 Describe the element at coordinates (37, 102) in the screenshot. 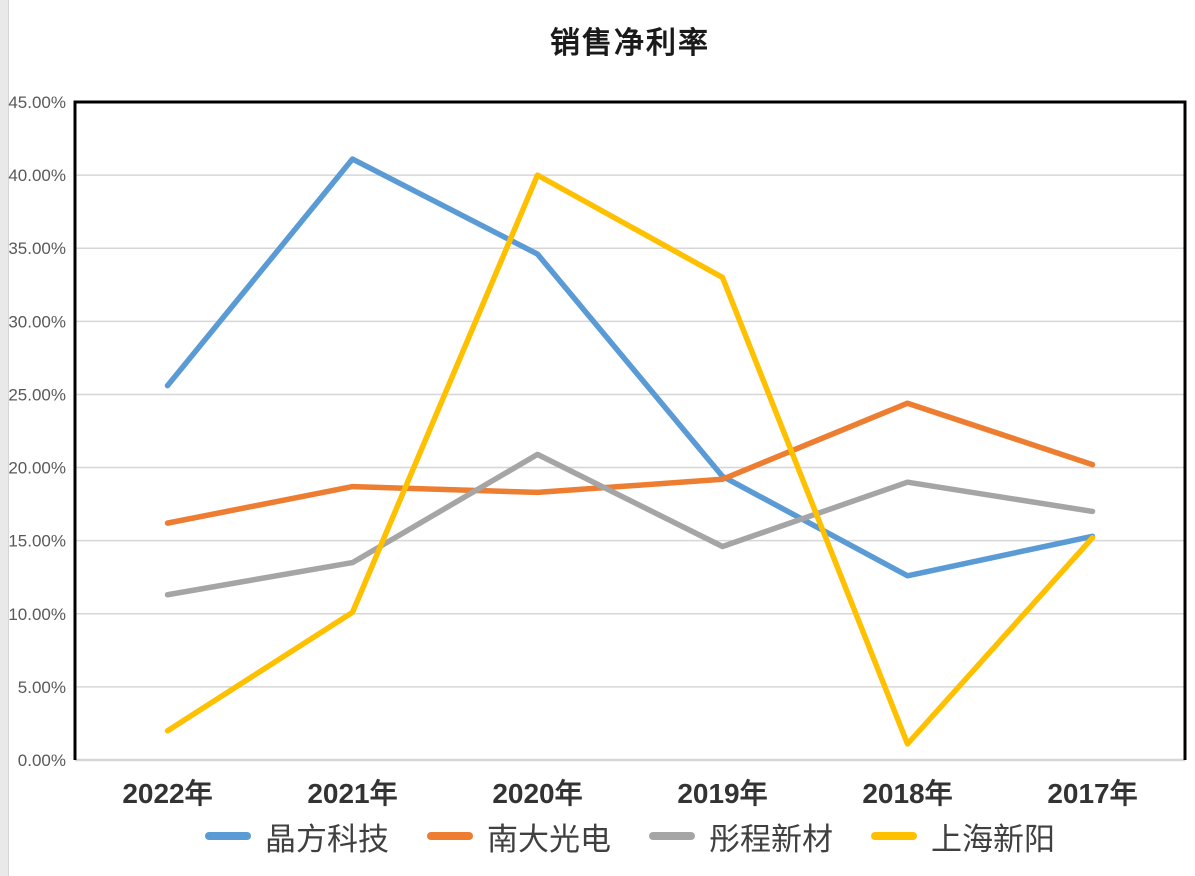

I see `y-axis-tick-label: 45.00%` at that location.